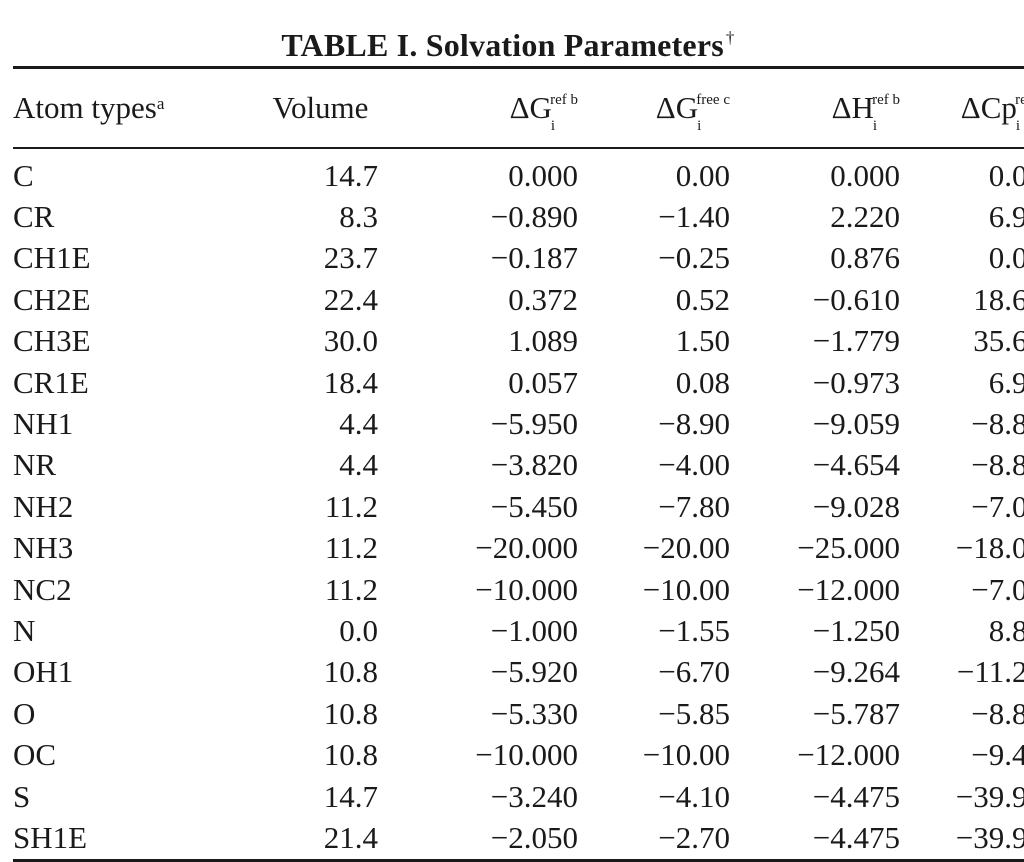 The width and height of the screenshot is (1024, 862). What do you see at coordinates (350, 258) in the screenshot?
I see `cell-volume: 23.7` at bounding box center [350, 258].